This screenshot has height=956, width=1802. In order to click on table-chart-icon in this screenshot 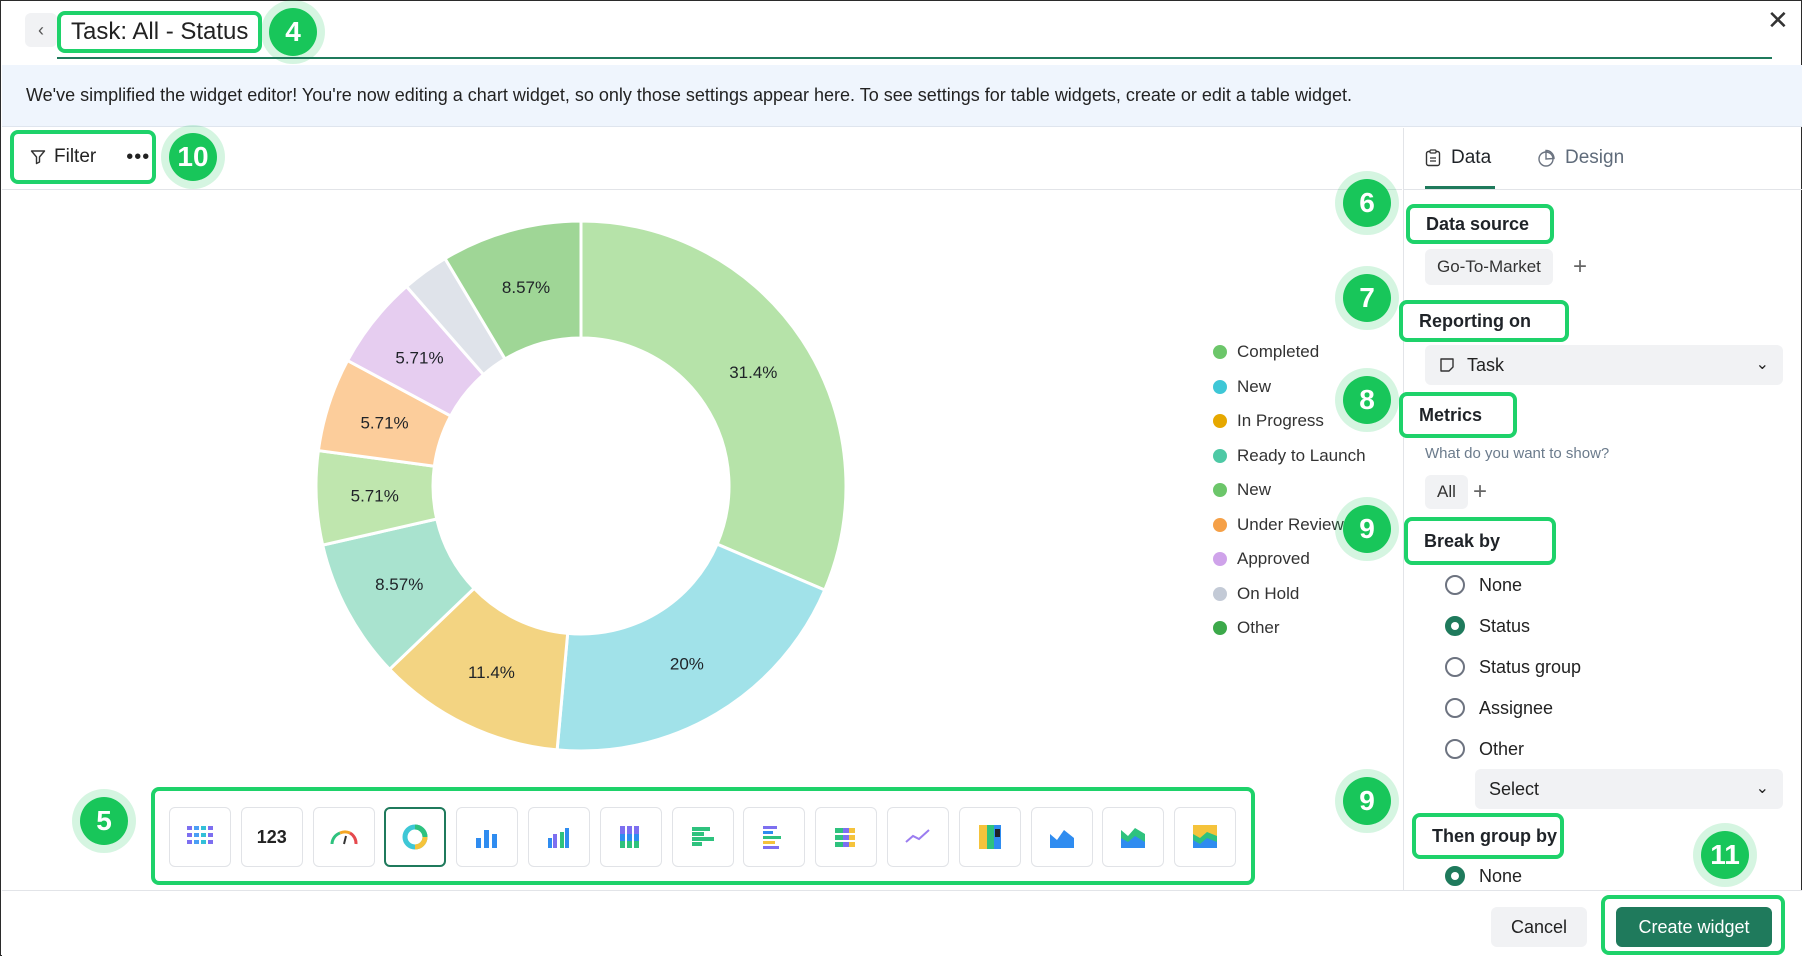, I will do `click(200, 835)`.